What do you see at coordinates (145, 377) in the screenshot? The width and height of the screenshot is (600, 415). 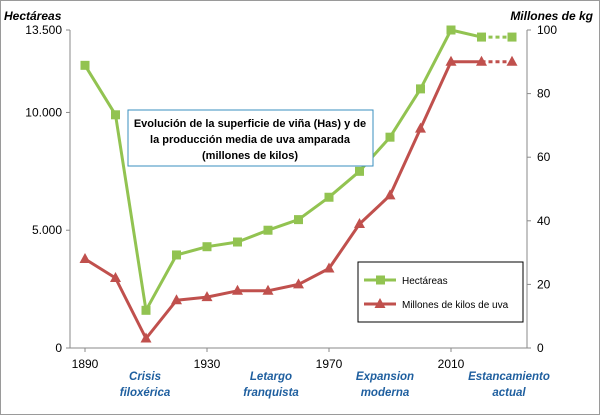 I see `period-label-line: Crisis` at bounding box center [145, 377].